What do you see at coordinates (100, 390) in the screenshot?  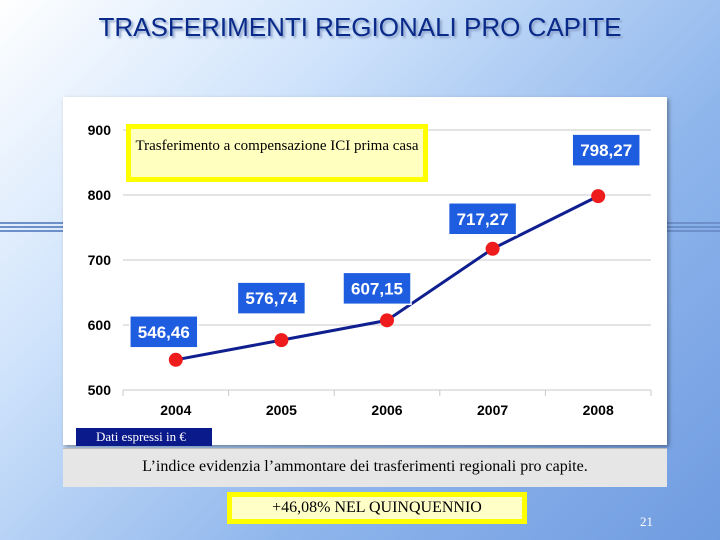 I see `y-tick-label: 500` at bounding box center [100, 390].